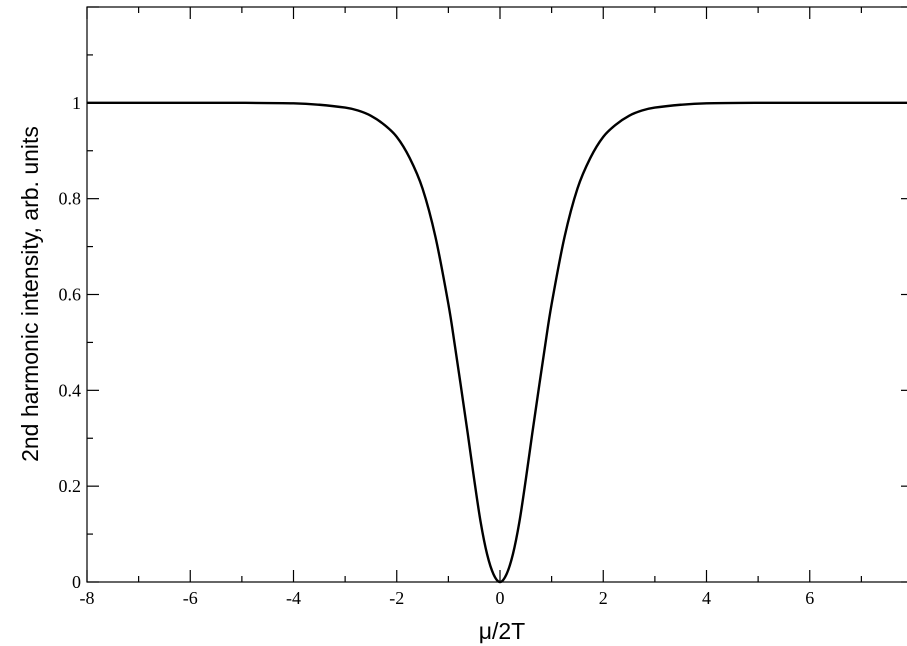  What do you see at coordinates (447, 598) in the screenshot?
I see `x-tick-labels: -8-6-4-202468` at bounding box center [447, 598].